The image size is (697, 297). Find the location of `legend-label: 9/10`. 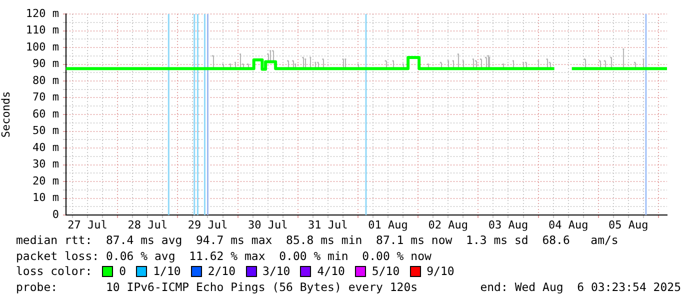

legend-label: 9/10 is located at coordinates (440, 272).